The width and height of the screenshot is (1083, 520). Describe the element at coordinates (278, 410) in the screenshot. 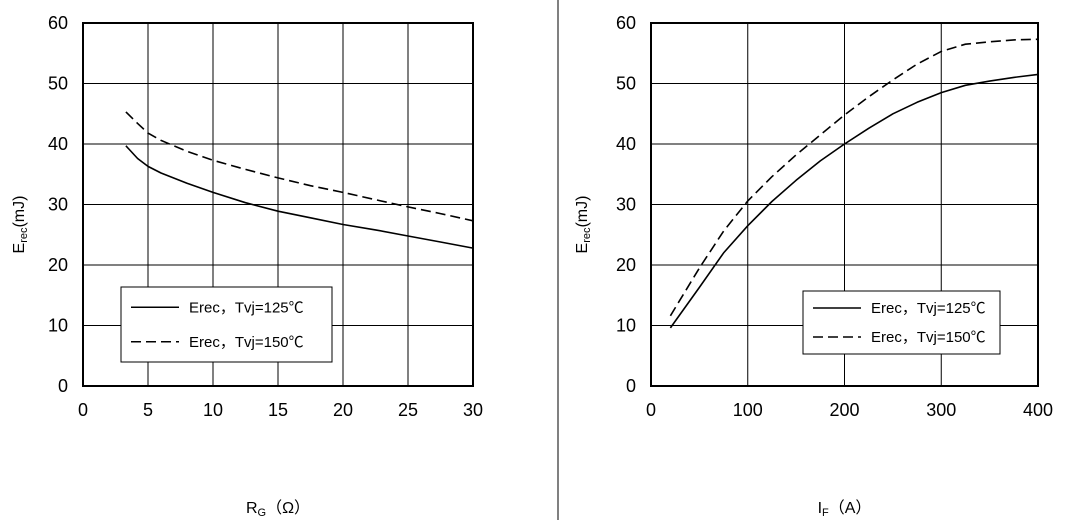

I see `x-tick-label: 15` at that location.